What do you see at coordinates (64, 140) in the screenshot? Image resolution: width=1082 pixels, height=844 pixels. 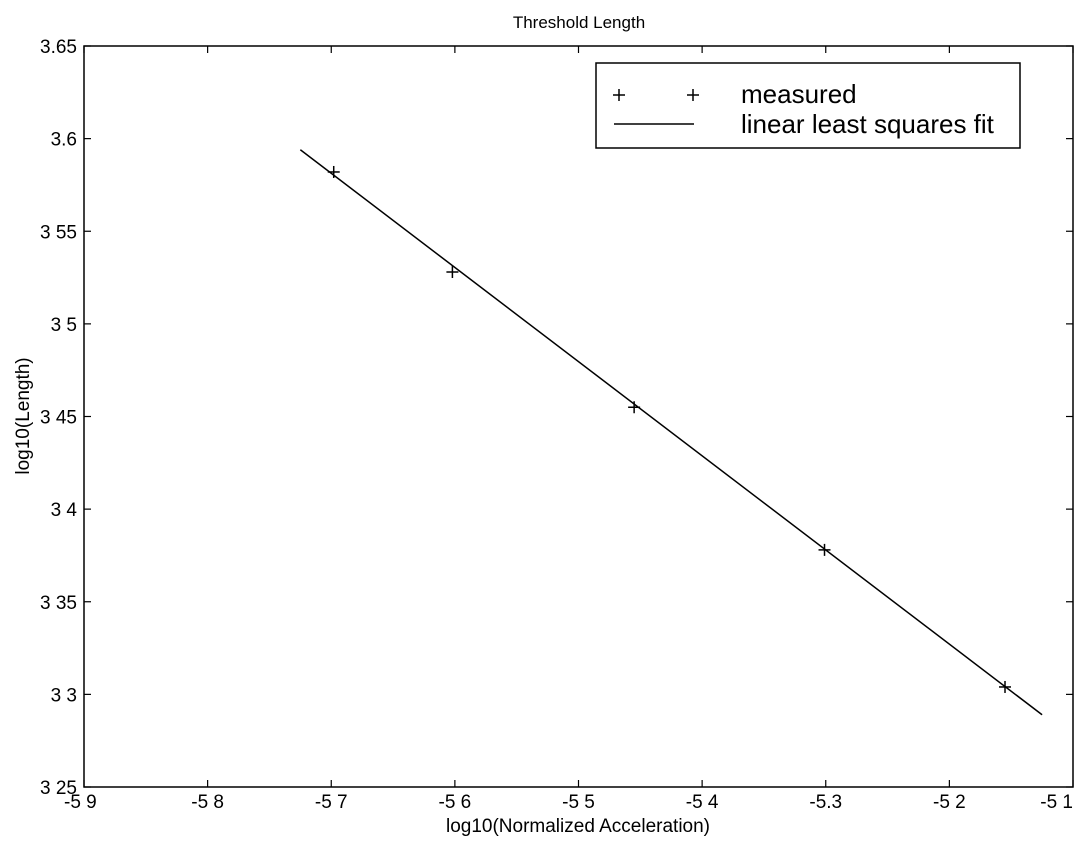 I see `y-tick-label: 3.6` at bounding box center [64, 140].